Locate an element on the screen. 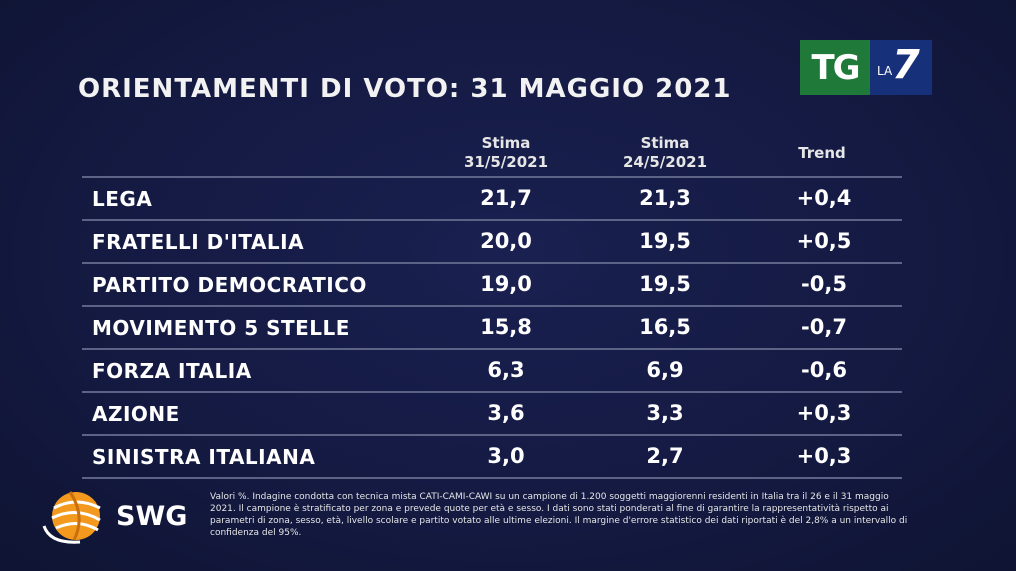 The width and height of the screenshot is (1016, 571). stima-24-5-value: 2,7 is located at coordinates (665, 456).